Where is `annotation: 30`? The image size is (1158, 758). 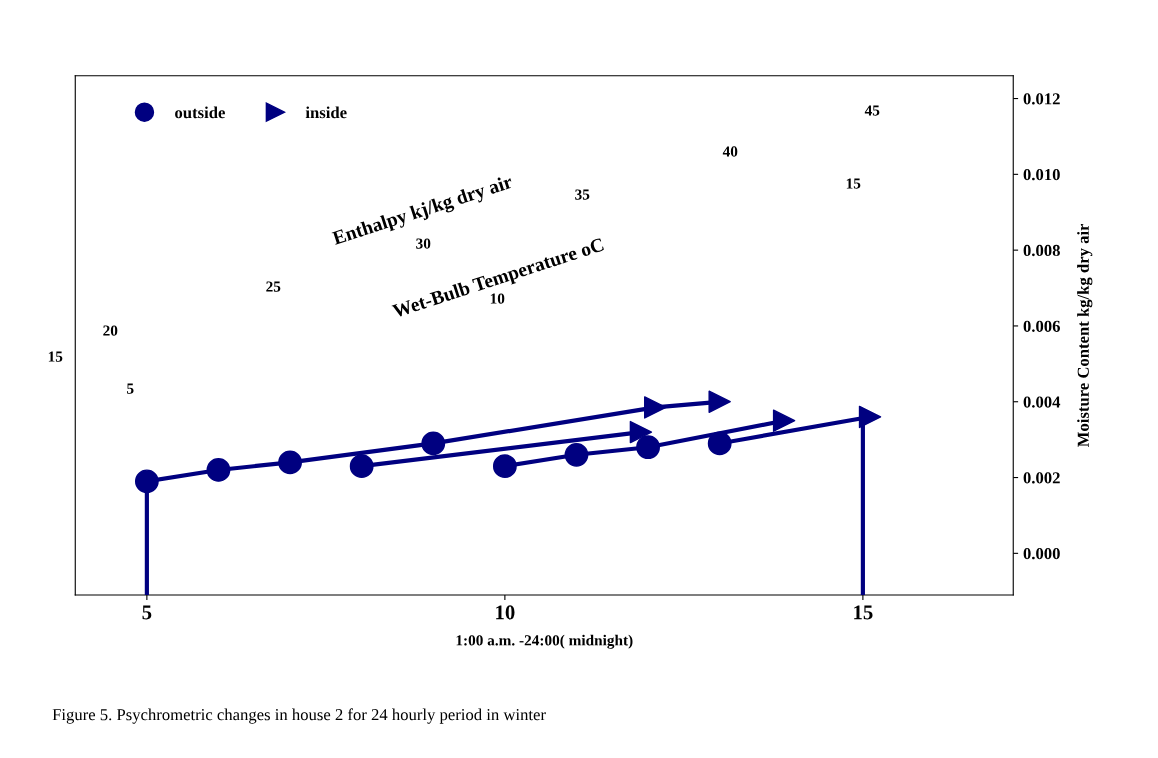
annotation: 30 is located at coordinates (423, 243).